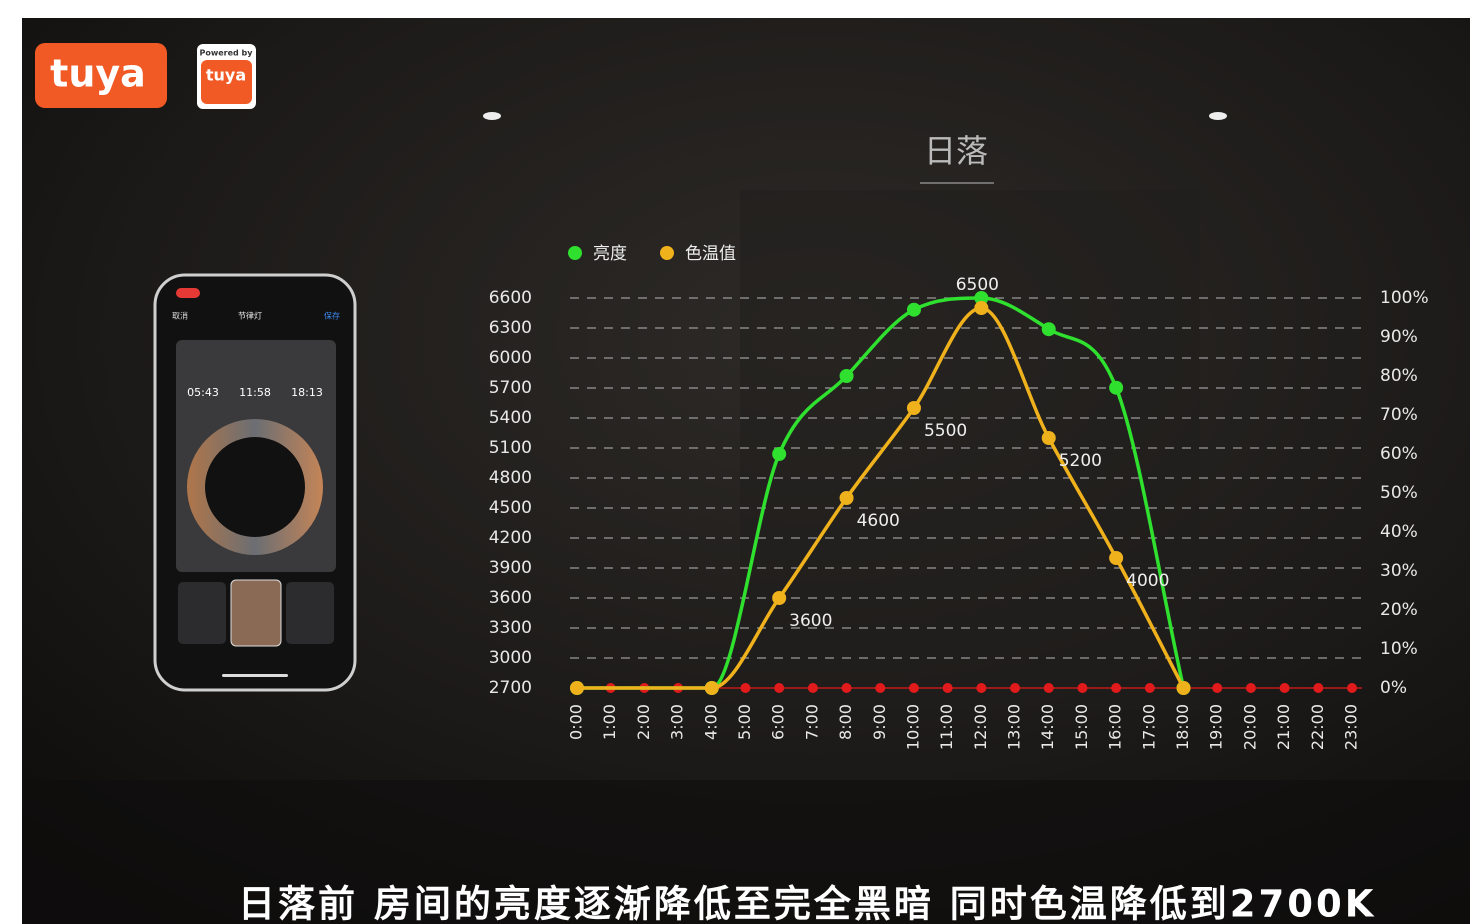  I want to click on x-tick-label: 9:00, so click(879, 722).